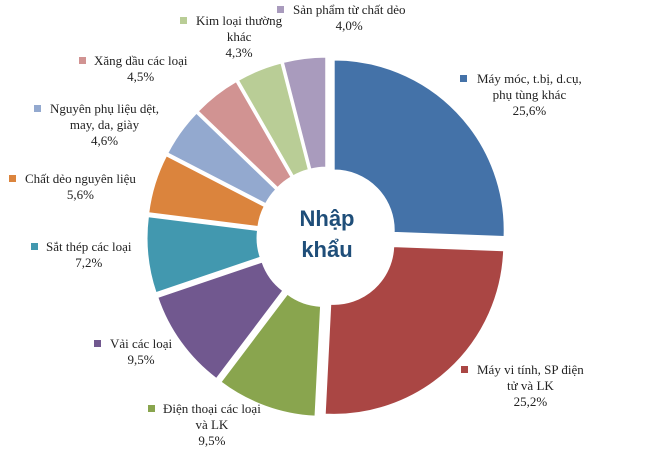 This screenshot has width=666, height=451. What do you see at coordinates (529, 78) in the screenshot?
I see `slice-category-label-1: Máy móc, t.bị, d.cụ,` at bounding box center [529, 78].